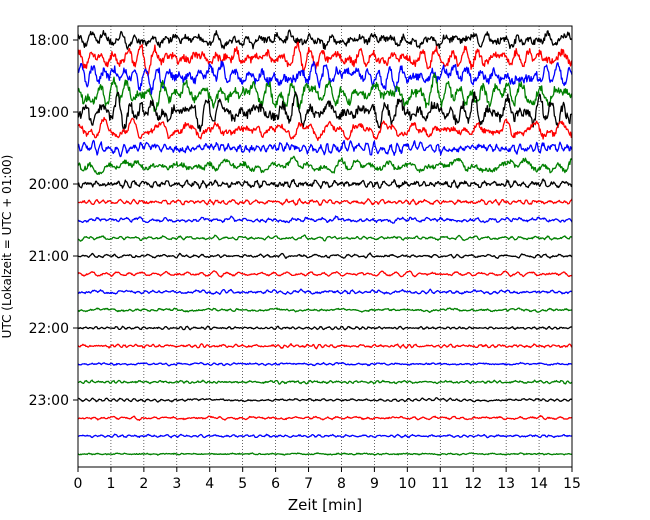 Image resolution: width=650 pixels, height=520 pixels. What do you see at coordinates (275, 484) in the screenshot?
I see `x-tick-label: 6` at bounding box center [275, 484].